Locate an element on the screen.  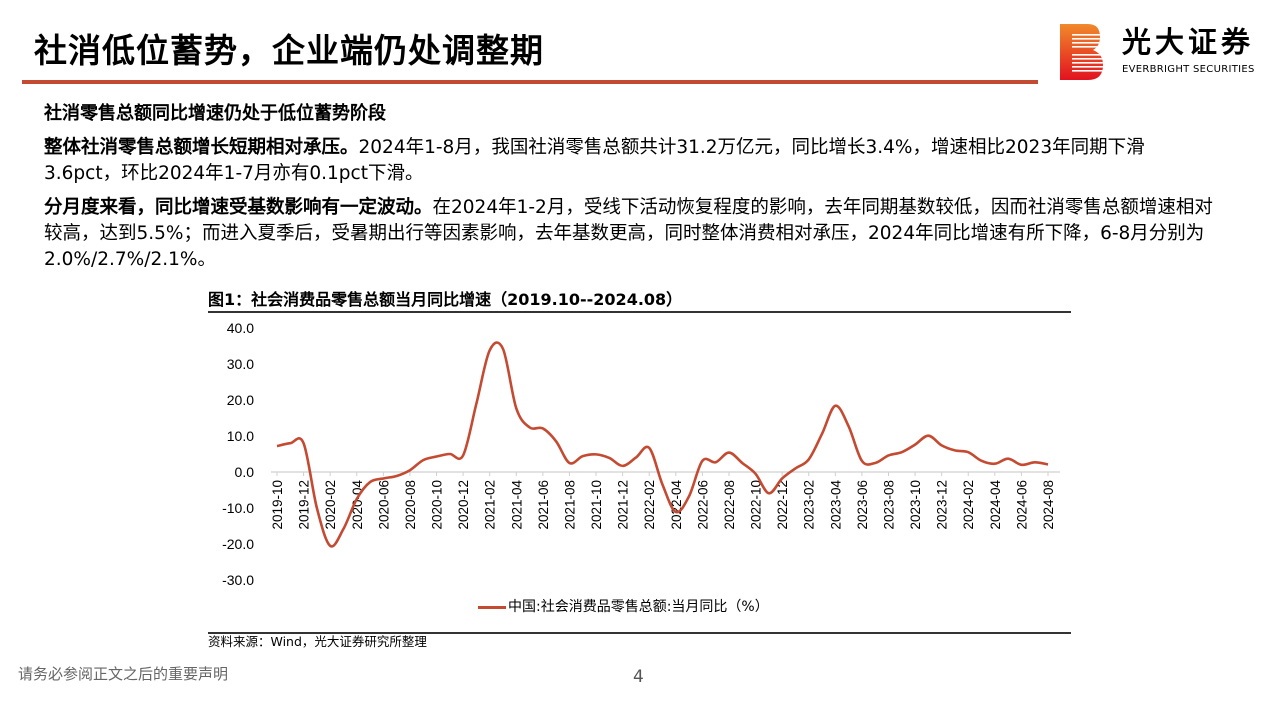
x-axis-tick-label: 2022-04 is located at coordinates (676, 505).